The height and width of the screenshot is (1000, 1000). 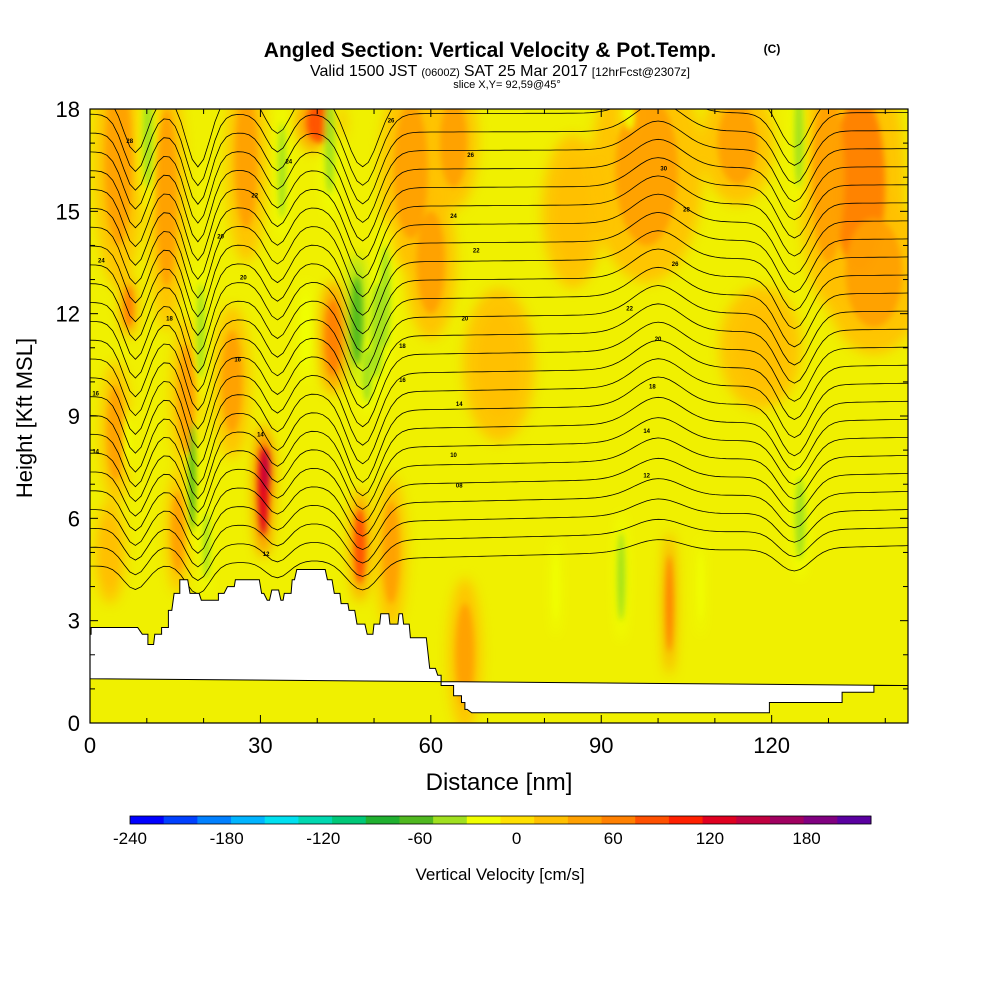 I want to click on x-tick-label: 90, so click(x=601, y=745).